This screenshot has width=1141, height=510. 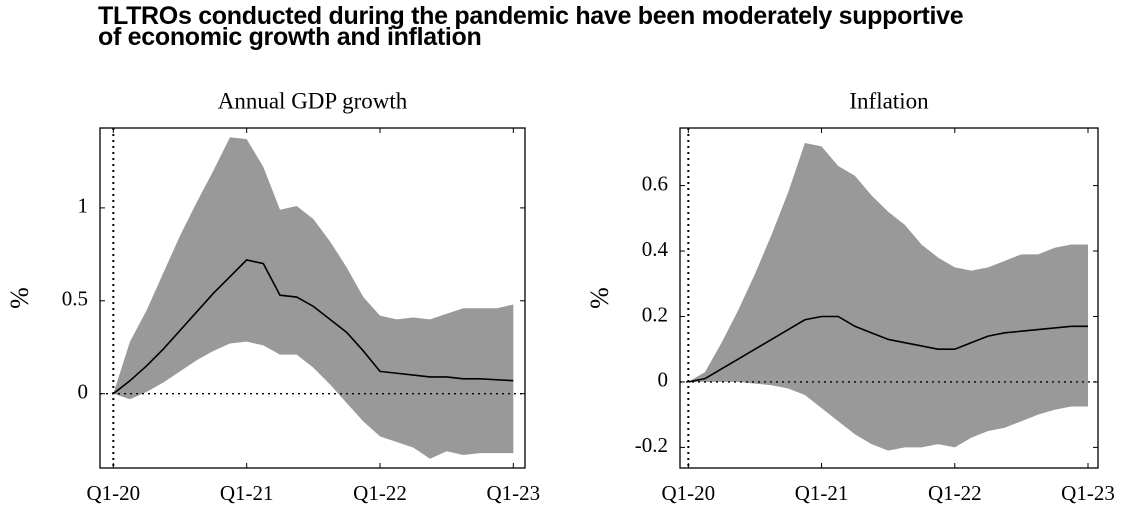 What do you see at coordinates (655, 314) in the screenshot?
I see `y-tick-label: 0.2` at bounding box center [655, 314].